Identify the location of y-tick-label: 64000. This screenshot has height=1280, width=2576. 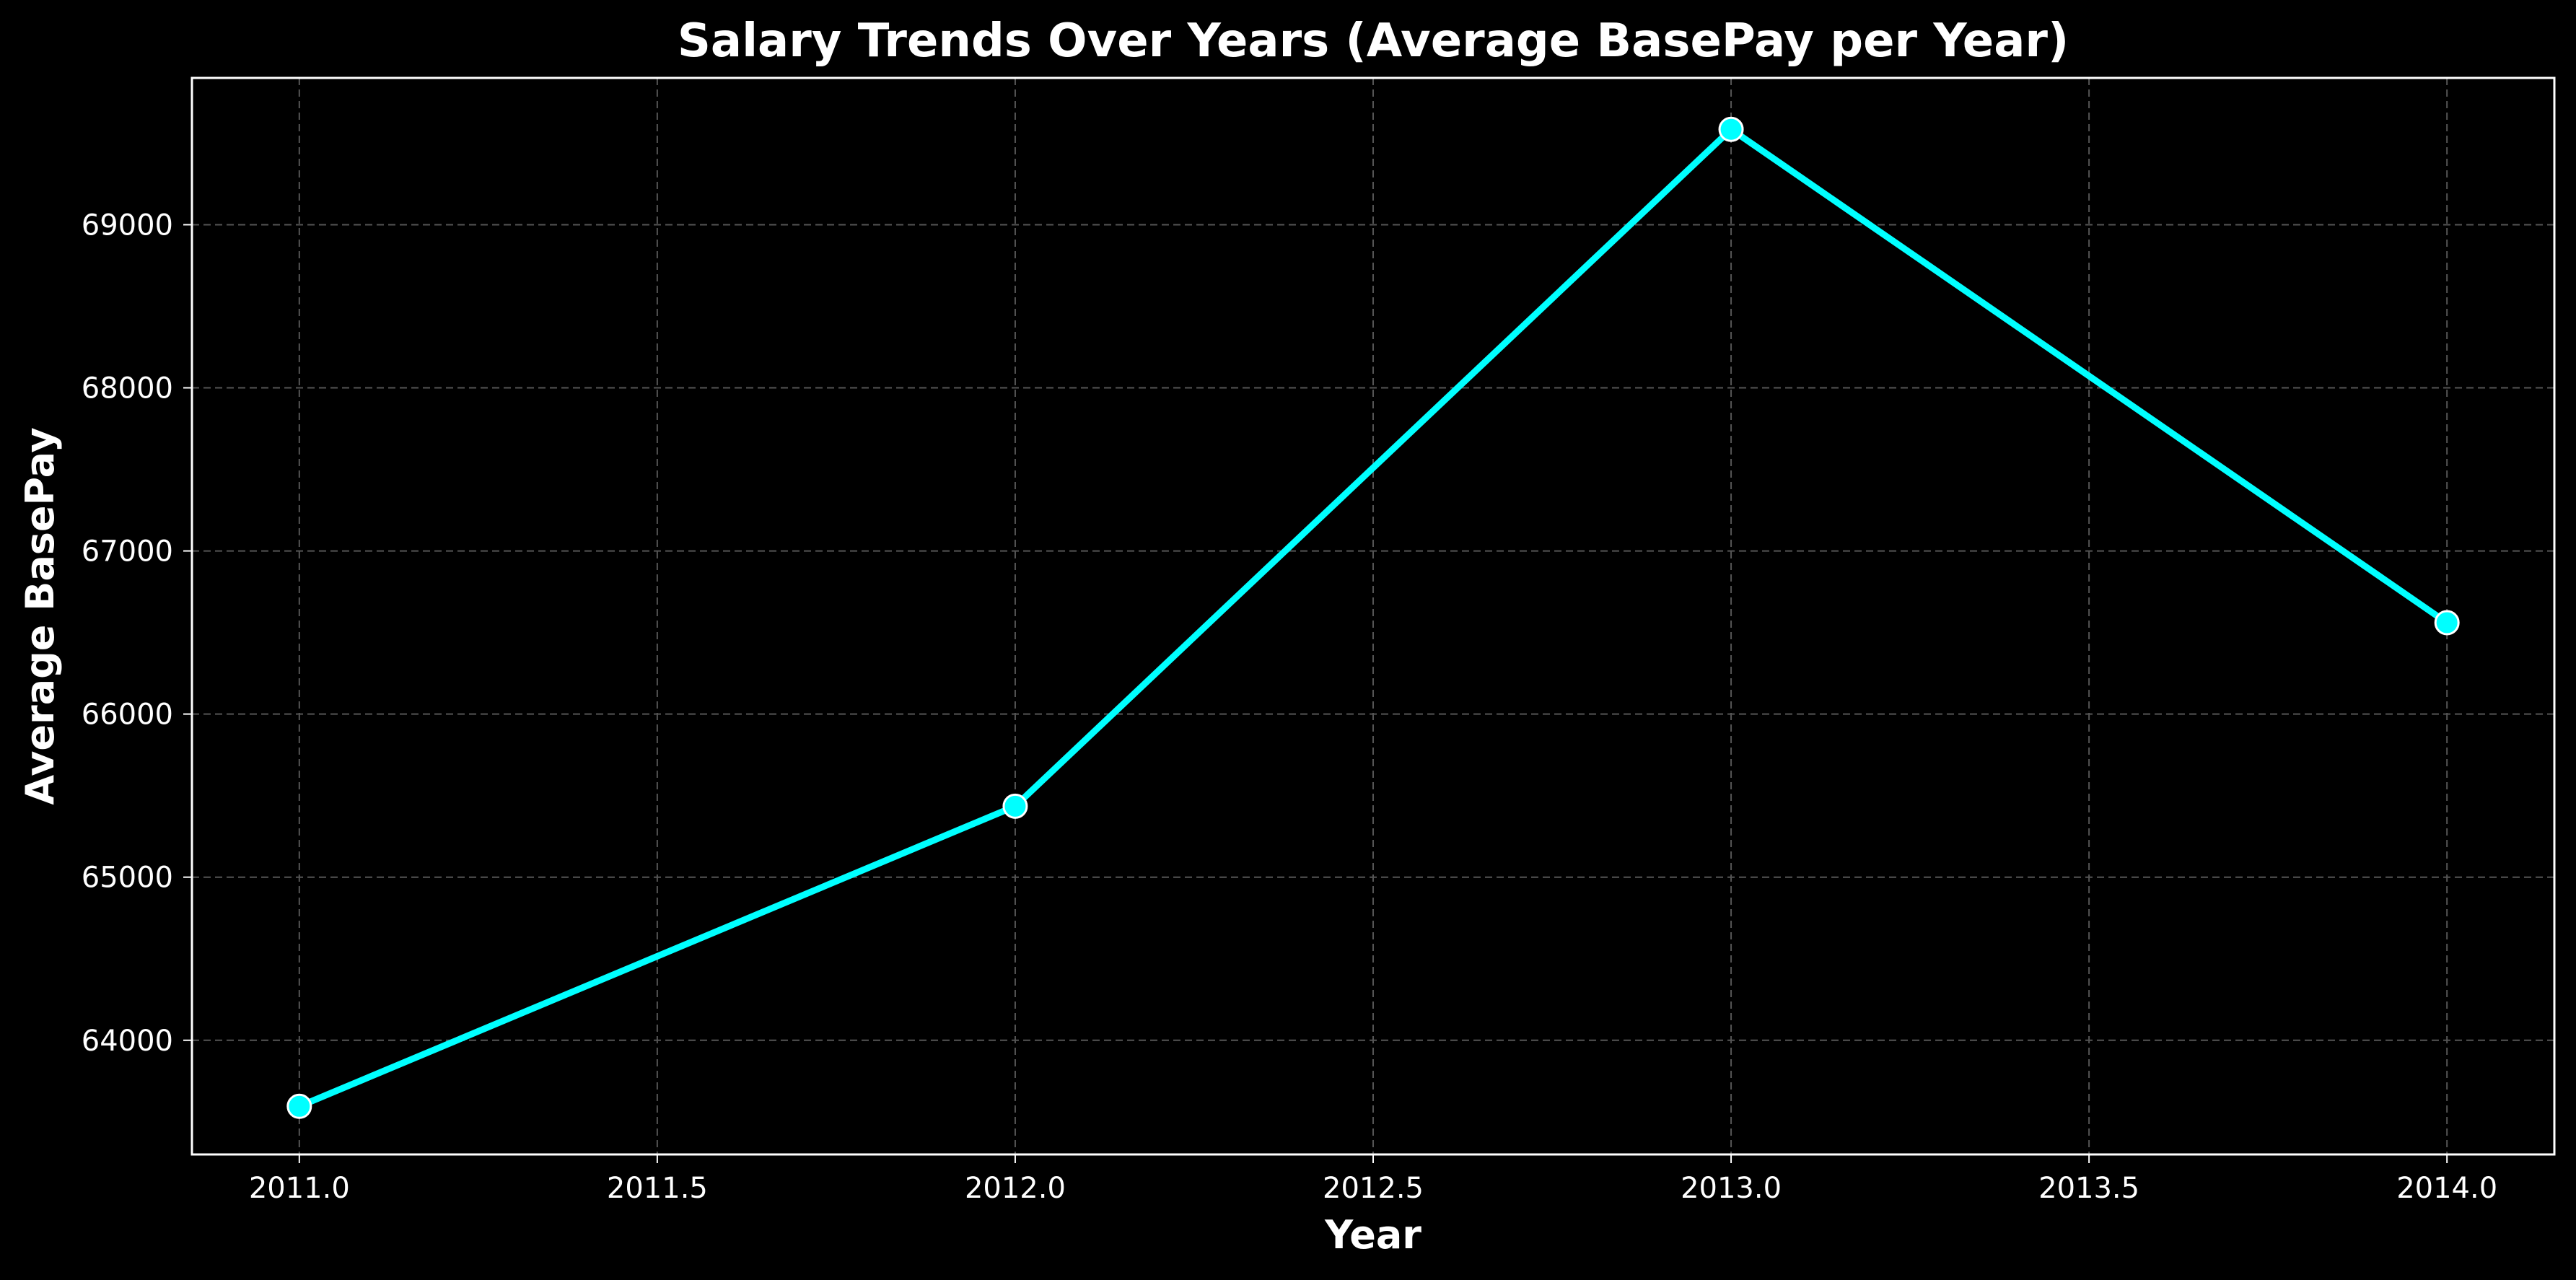
(128, 1041).